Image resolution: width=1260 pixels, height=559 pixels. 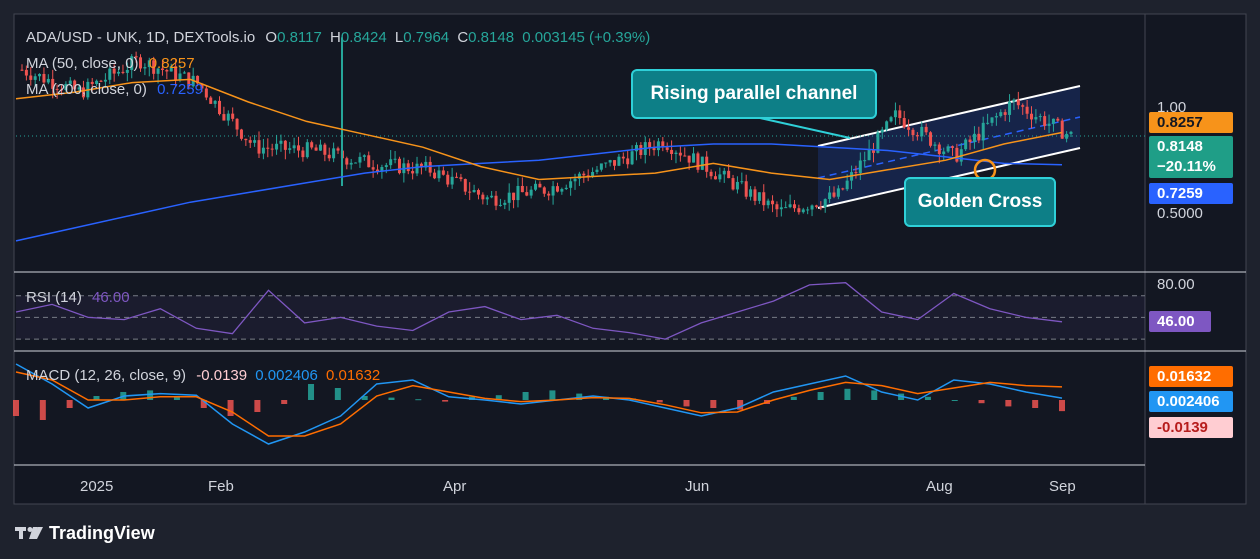 I want to click on rsi-label: RSI (14), so click(x=54, y=297).